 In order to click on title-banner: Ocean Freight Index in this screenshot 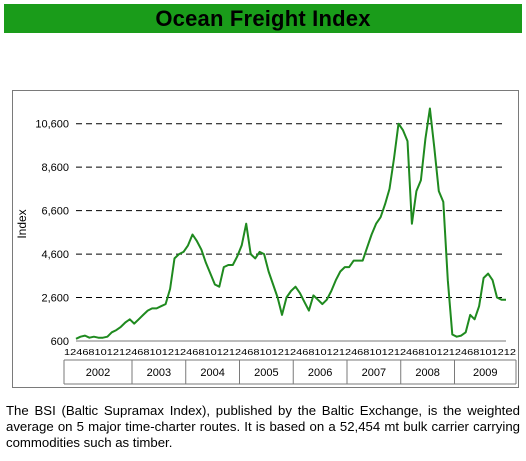, I will do `click(263, 18)`.